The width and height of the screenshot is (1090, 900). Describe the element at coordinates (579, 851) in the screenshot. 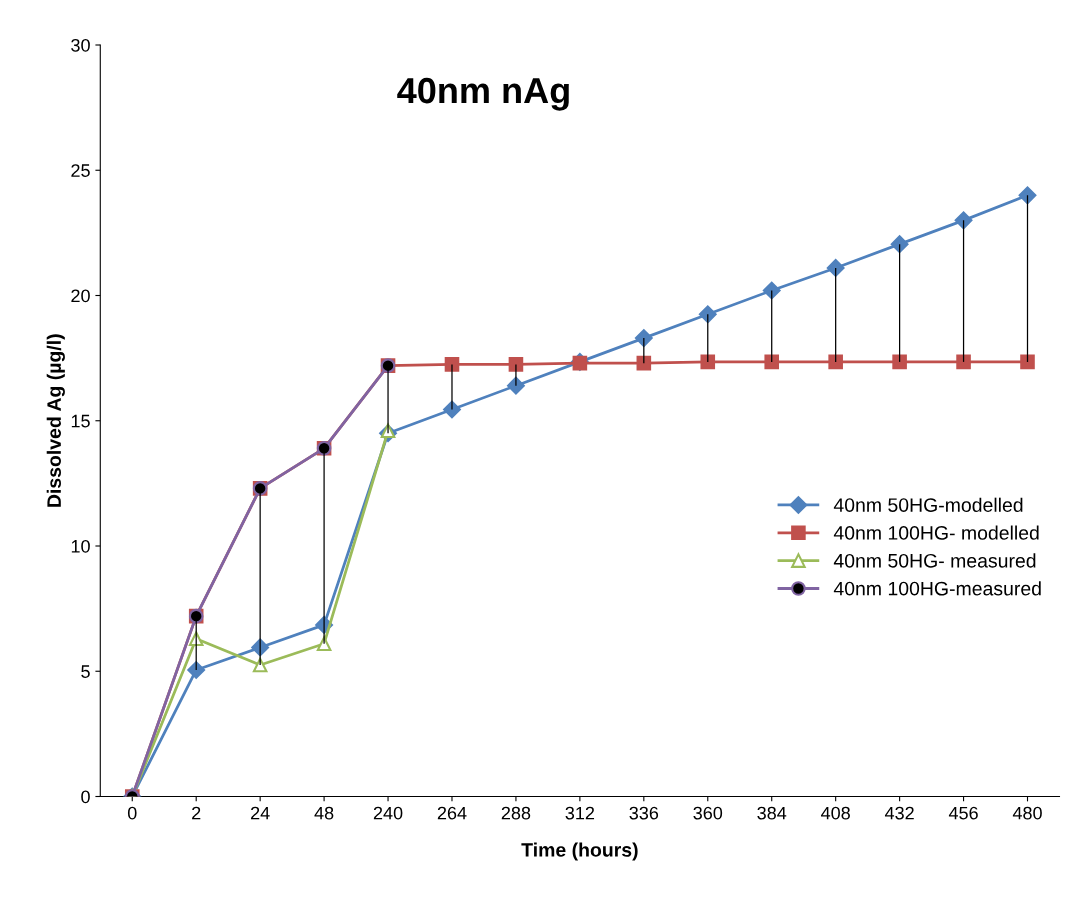

I see `x-axis-title: Time (hours)` at that location.